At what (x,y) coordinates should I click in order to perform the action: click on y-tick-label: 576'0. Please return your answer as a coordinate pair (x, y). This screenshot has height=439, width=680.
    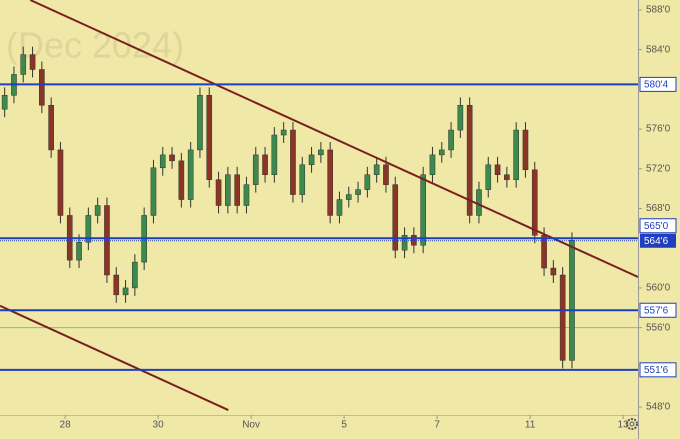
    Looking at the image, I should click on (658, 129).